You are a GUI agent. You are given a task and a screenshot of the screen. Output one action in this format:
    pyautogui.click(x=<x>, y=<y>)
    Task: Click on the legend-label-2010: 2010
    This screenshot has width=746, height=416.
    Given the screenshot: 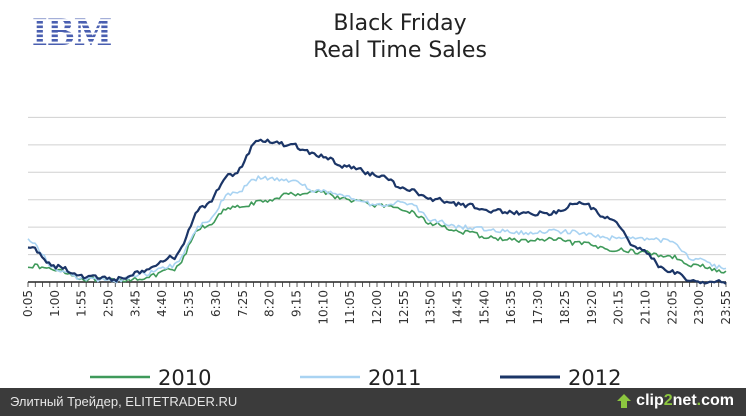 What is the action you would take?
    pyautogui.click(x=184, y=377)
    